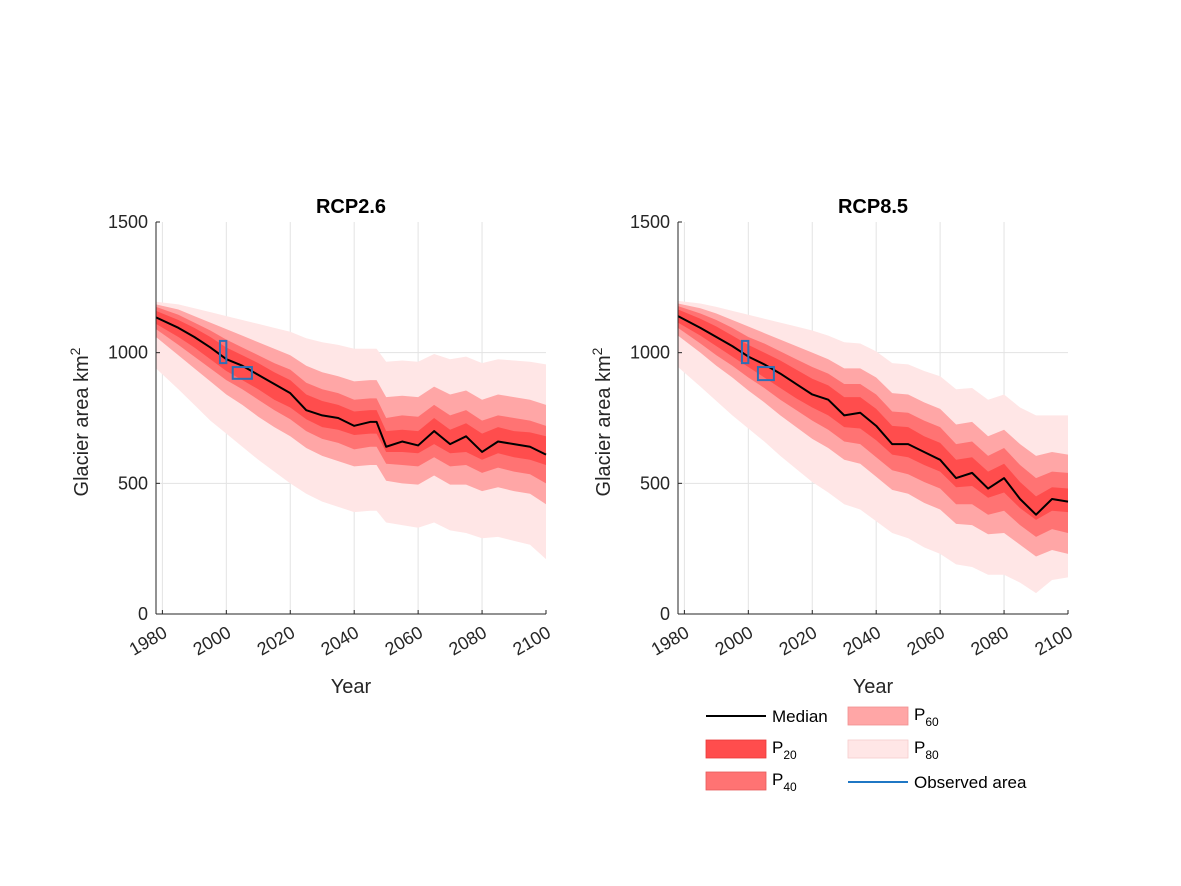 The height and width of the screenshot is (886, 1181). Describe the element at coordinates (878, 749) in the screenshot. I see `legend-p80-swatch` at that location.